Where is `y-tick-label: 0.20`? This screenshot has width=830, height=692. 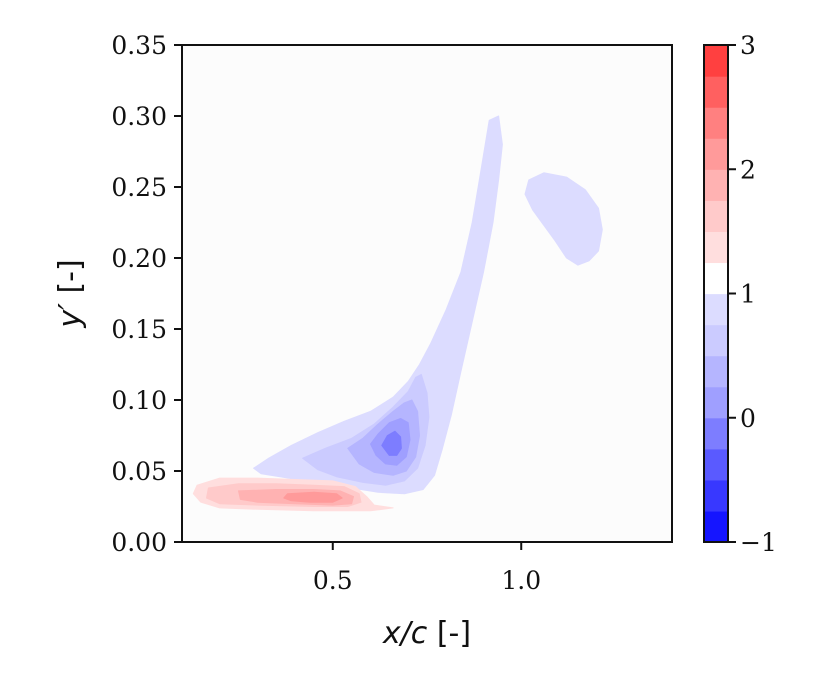
y-tick-label: 0.20 is located at coordinates (139, 258).